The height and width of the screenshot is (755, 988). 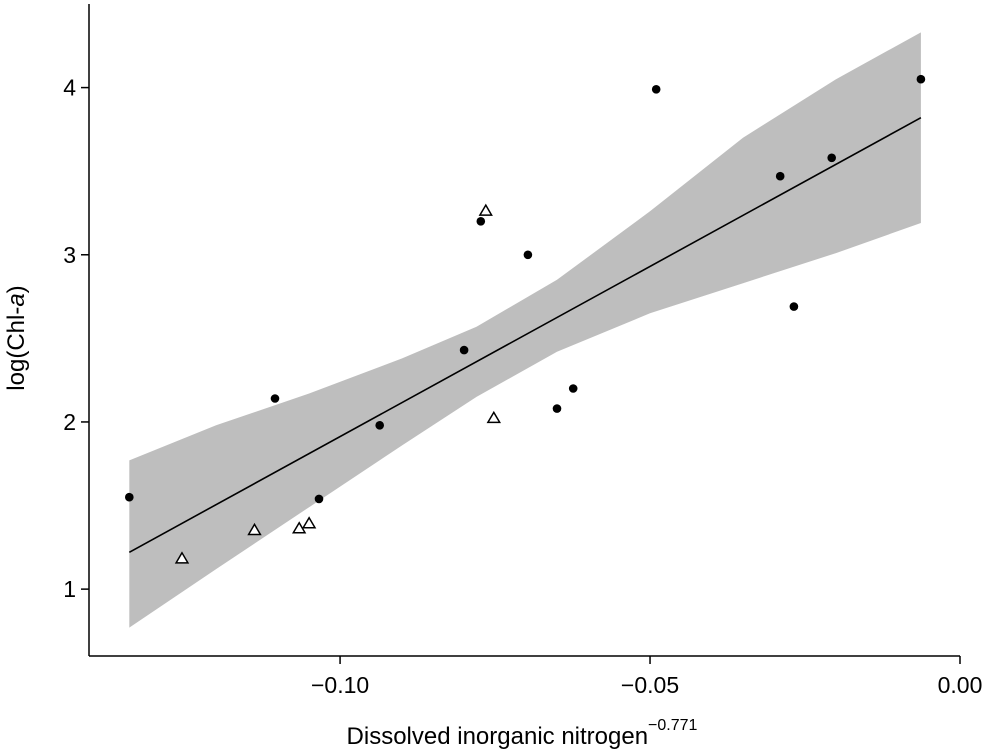 I want to click on x-tick-label: 0.00, so click(x=960, y=685).